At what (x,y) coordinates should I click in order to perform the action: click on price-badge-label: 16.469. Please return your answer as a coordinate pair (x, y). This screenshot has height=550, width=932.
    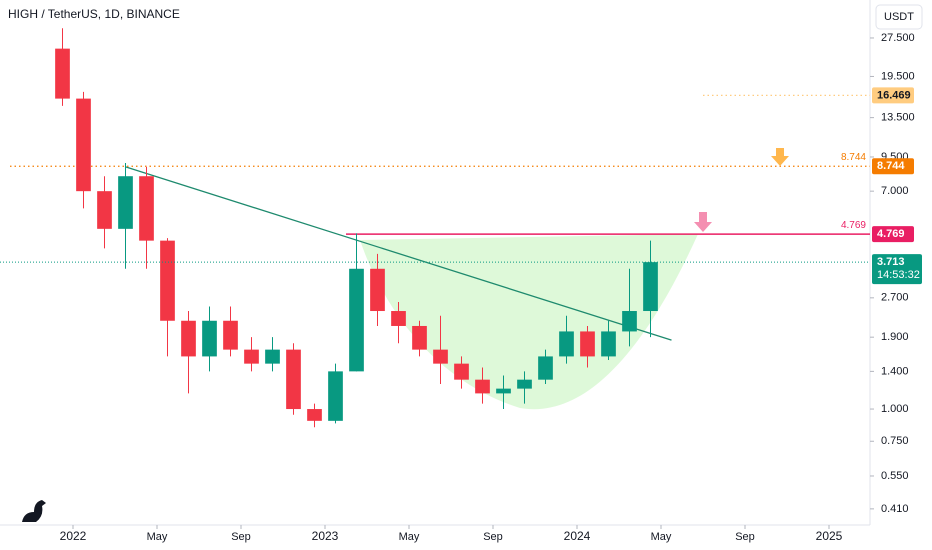
    Looking at the image, I should click on (894, 95).